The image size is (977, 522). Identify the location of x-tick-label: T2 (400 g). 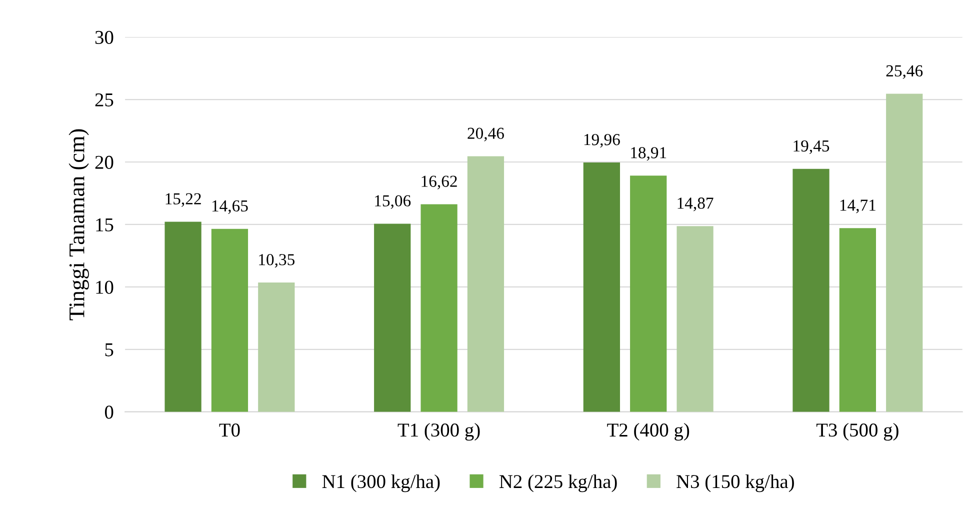
(648, 431).